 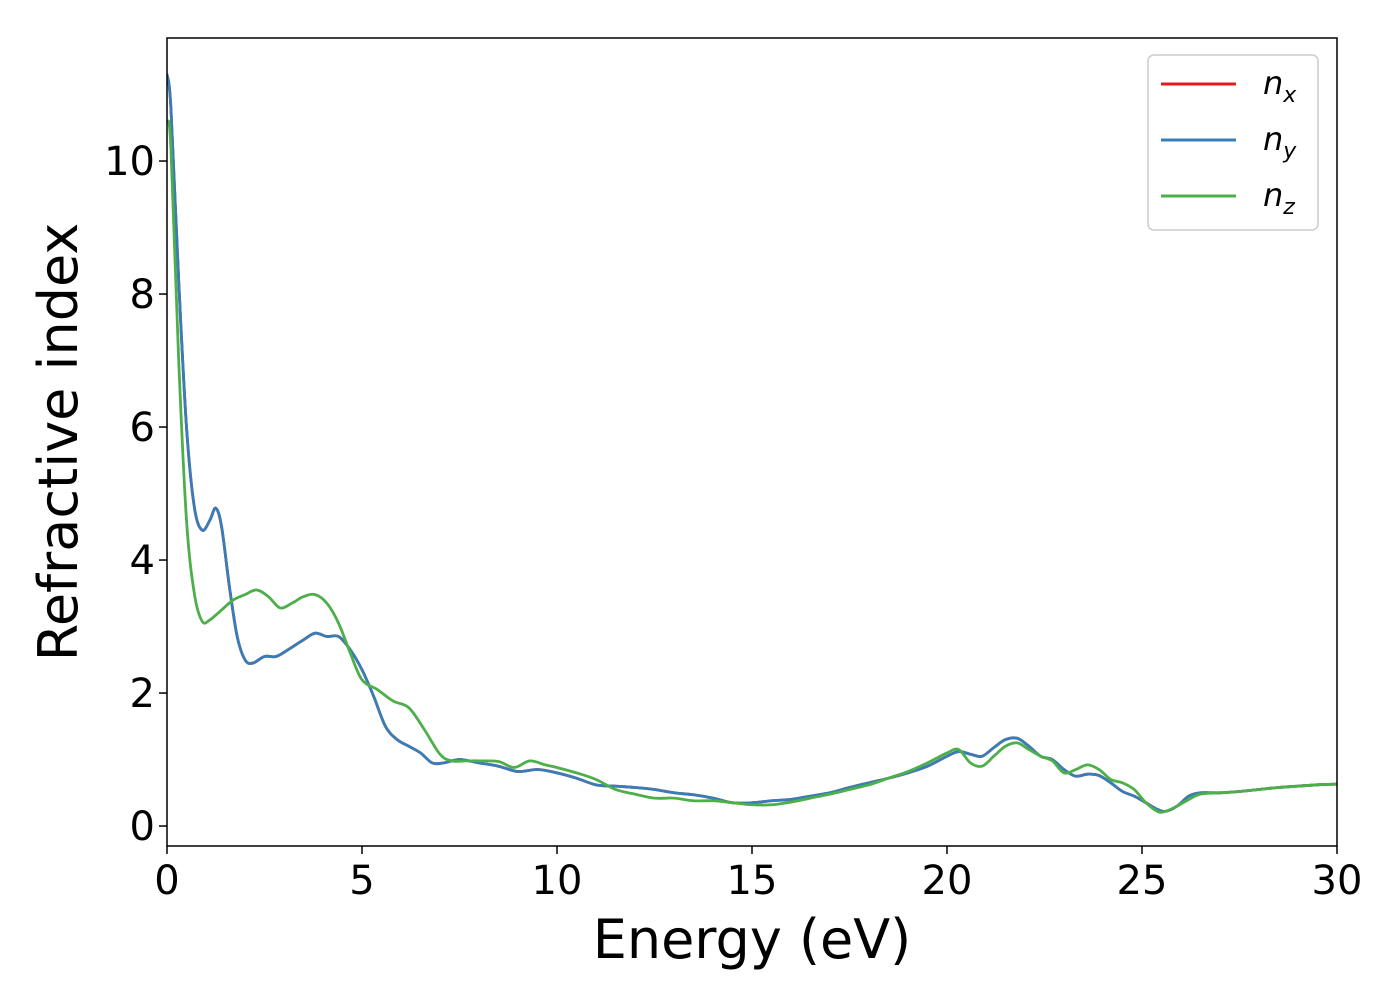 What do you see at coordinates (142, 694) in the screenshot?
I see `y-tick-label: 2` at bounding box center [142, 694].